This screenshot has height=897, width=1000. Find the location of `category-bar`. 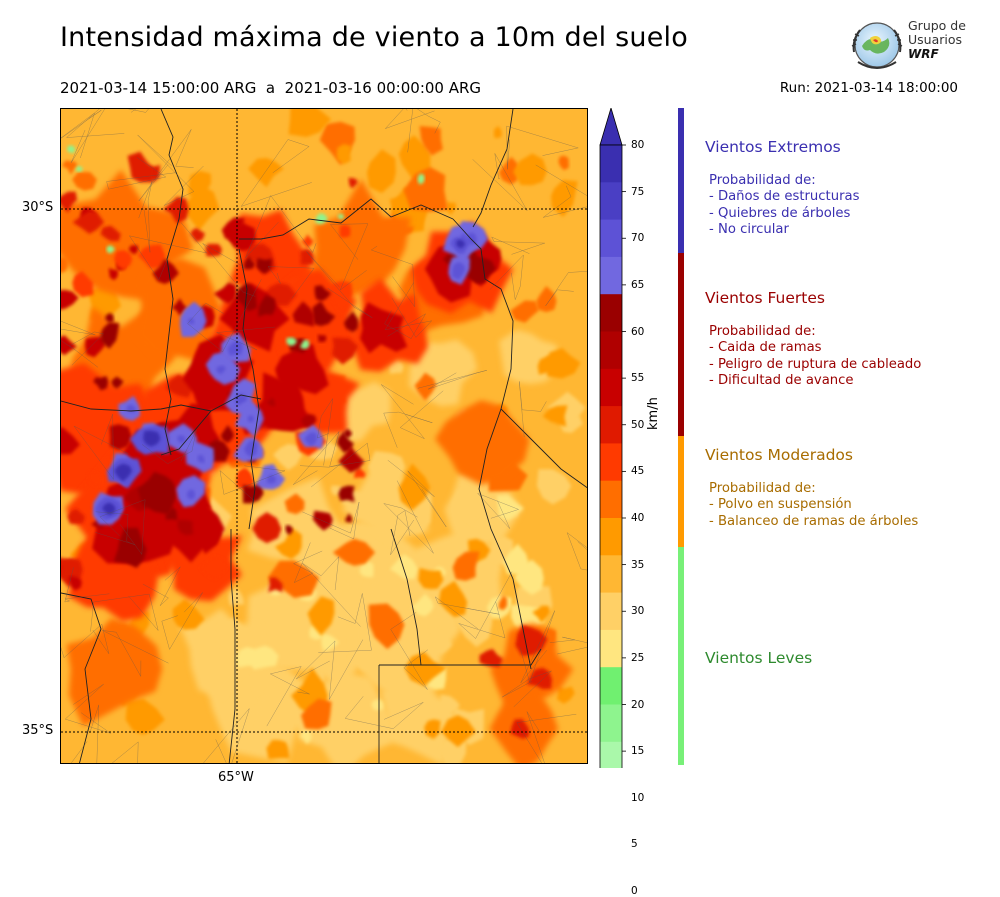

category-bar is located at coordinates (681, 180).